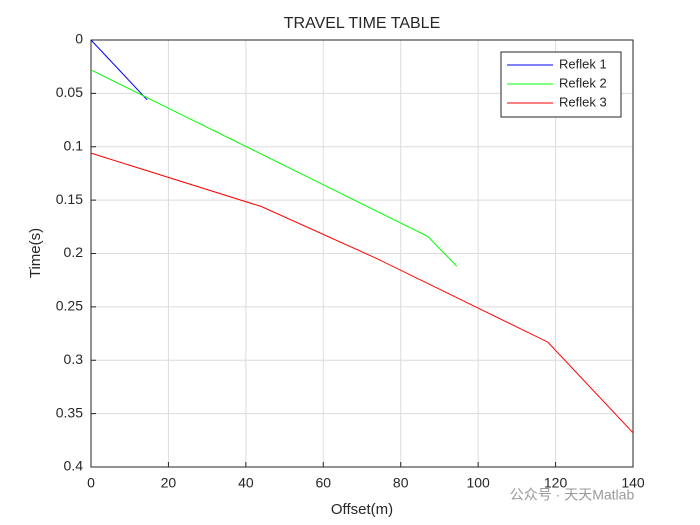  What do you see at coordinates (74, 359) in the screenshot?
I see `y-tick-label: 0.3` at bounding box center [74, 359].